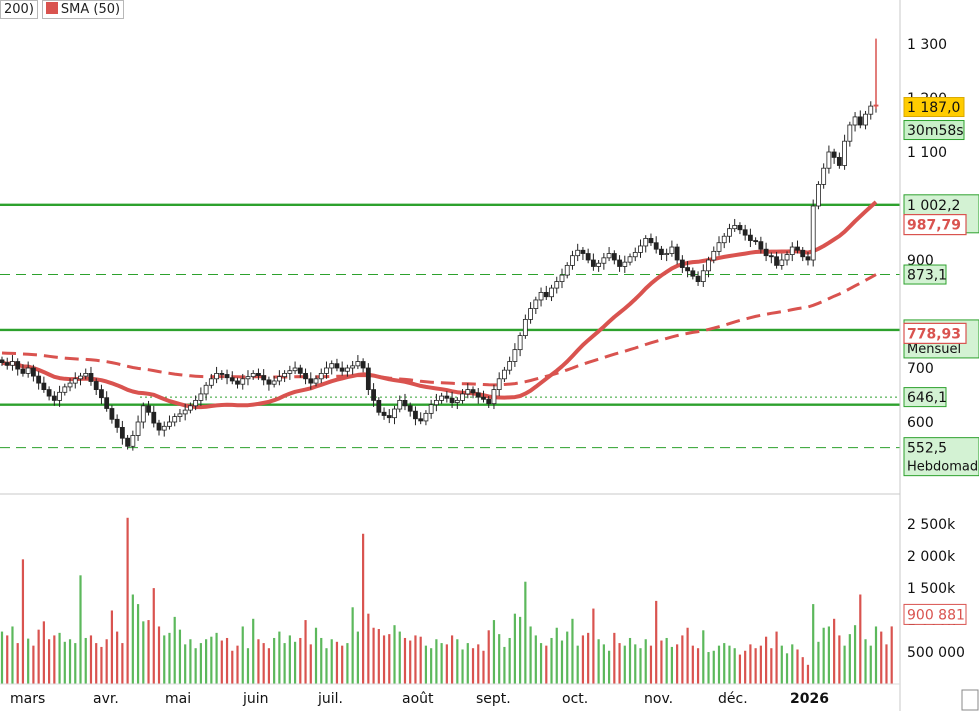 The width and height of the screenshot is (979, 711). Describe the element at coordinates (935, 333) in the screenshot. I see `sma-tag-box` at that location.